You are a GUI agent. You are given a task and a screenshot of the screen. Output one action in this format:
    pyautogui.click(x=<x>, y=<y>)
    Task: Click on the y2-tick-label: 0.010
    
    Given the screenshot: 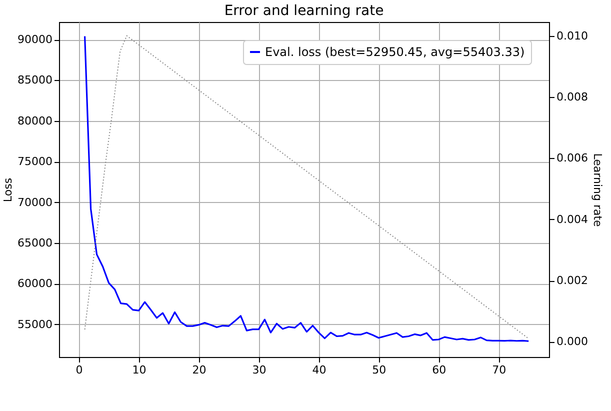 What is the action you would take?
    pyautogui.click(x=572, y=35)
    